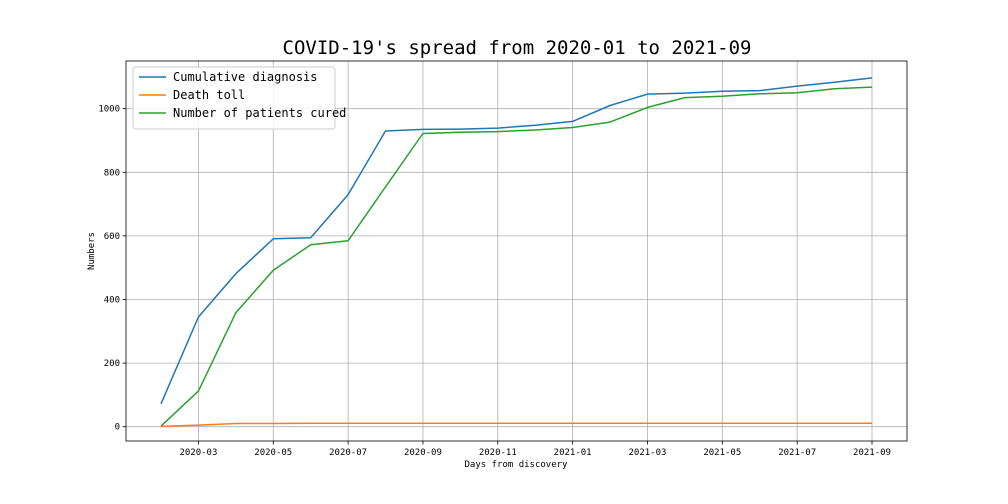 The width and height of the screenshot is (1008, 504). I want to click on x-tick-label: 2020-03, so click(198, 453).